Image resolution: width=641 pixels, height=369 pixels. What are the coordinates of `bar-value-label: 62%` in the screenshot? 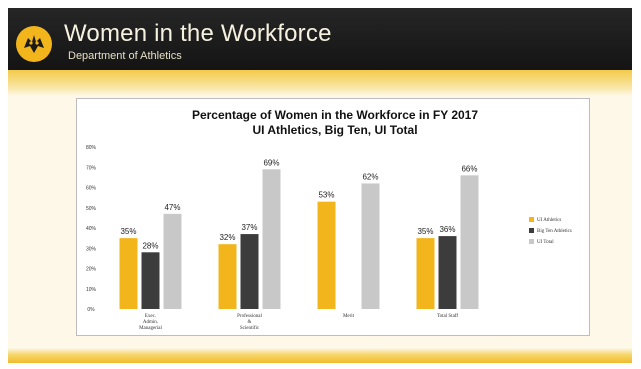 It's located at (370, 176).